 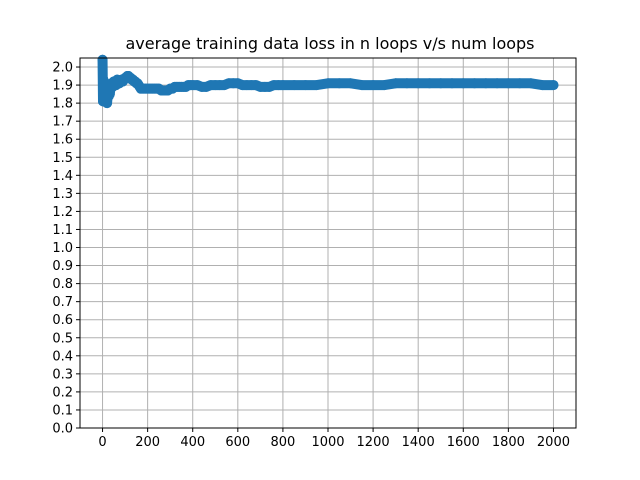 I want to click on y-tick-label: 0.9, so click(x=62, y=266).